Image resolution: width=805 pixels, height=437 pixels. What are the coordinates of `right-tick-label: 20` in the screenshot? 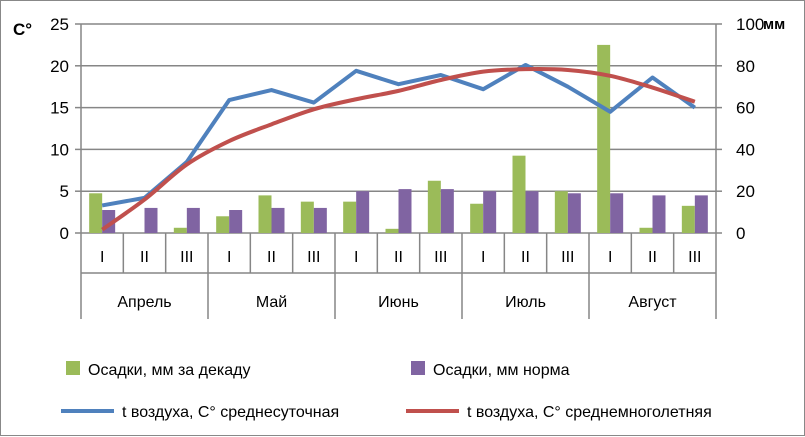 It's located at (745, 191).